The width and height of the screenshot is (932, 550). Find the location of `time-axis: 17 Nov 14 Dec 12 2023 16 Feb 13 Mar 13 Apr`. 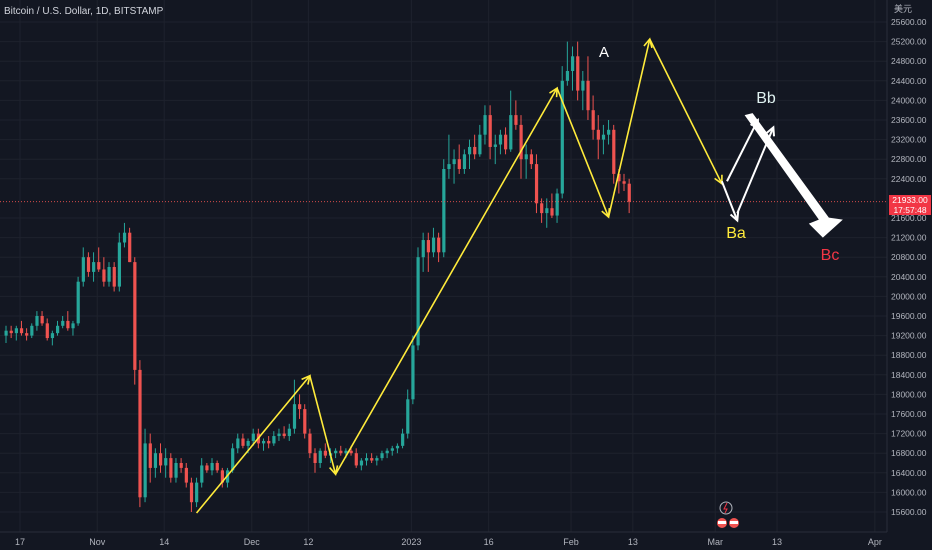

time-axis: 17 Nov 14 Dec 12 2023 16 Feb 13 Mar 13 Apr is located at coordinates (448, 542).